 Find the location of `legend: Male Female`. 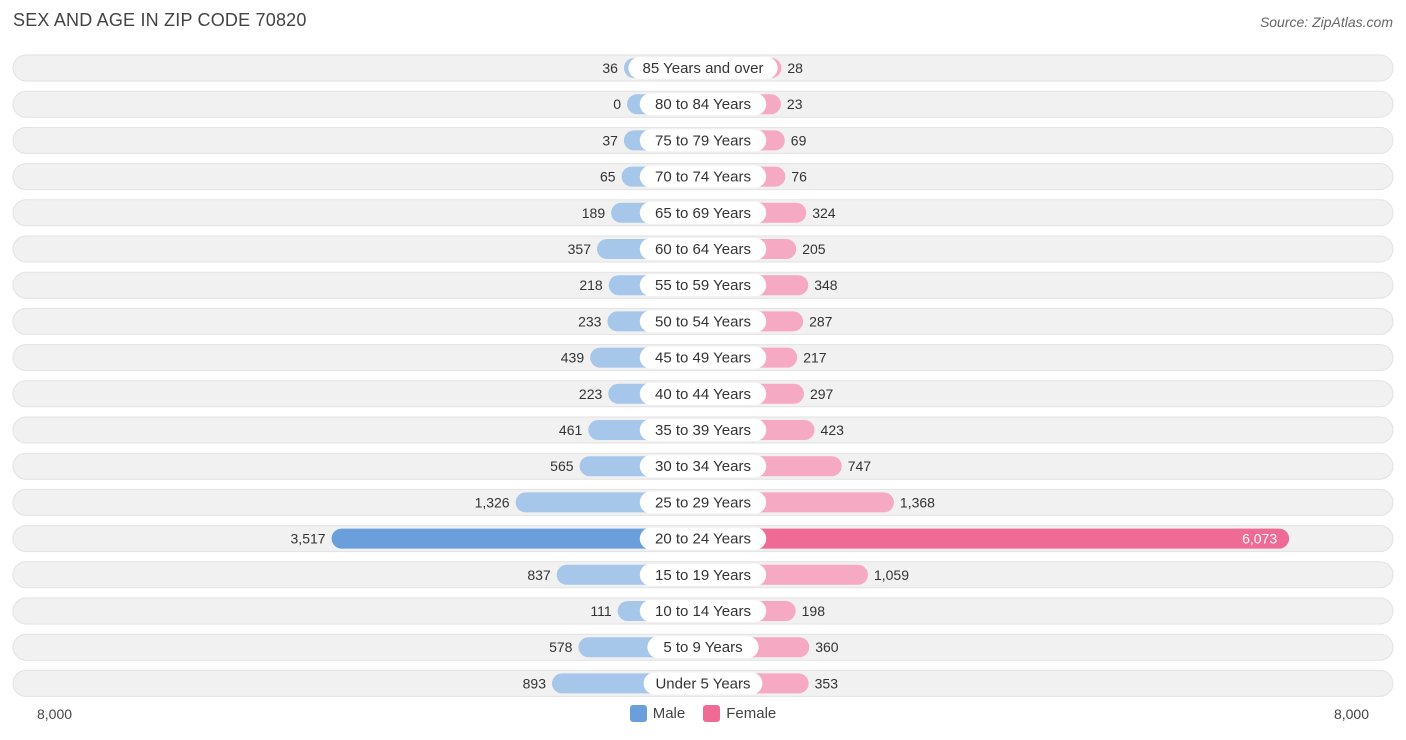

legend: Male Female is located at coordinates (703, 713).